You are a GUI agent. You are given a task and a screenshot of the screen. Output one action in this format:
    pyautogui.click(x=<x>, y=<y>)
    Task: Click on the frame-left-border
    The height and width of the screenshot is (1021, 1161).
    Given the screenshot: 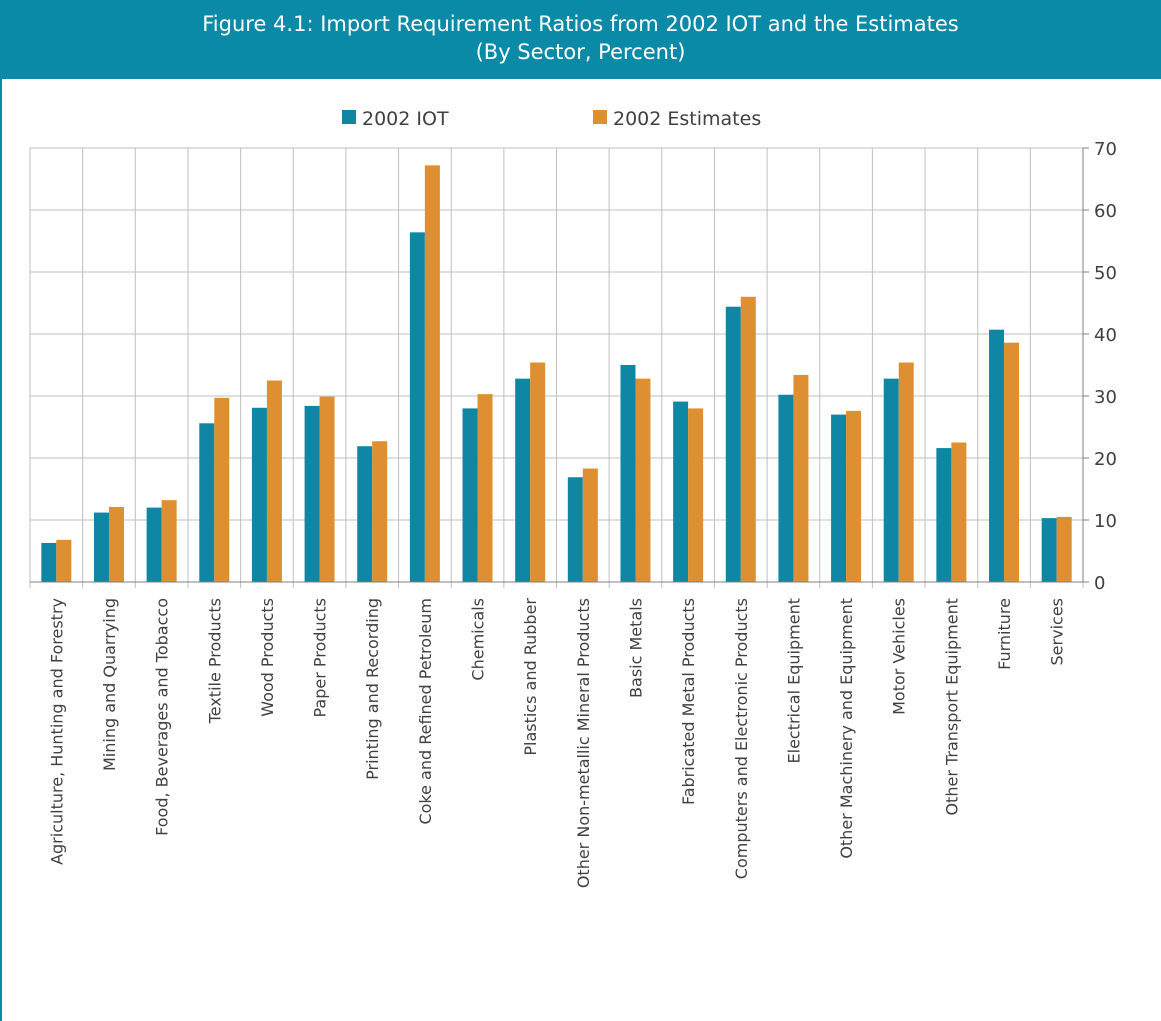 What is the action you would take?
    pyautogui.click(x=1, y=550)
    